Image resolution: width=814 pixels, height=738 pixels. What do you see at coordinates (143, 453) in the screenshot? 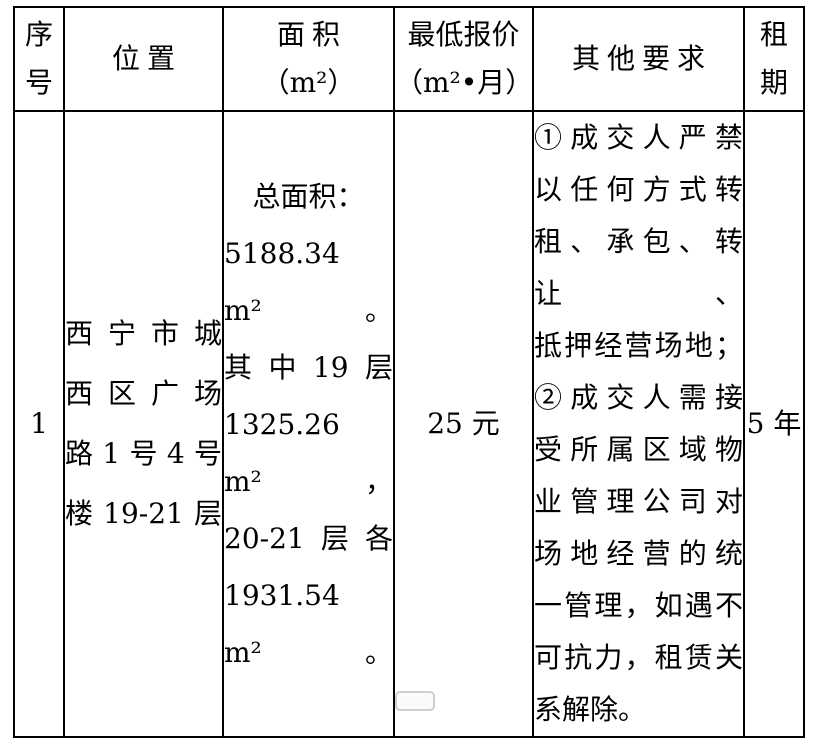
I see `location-line: 路1号4号` at bounding box center [143, 453].